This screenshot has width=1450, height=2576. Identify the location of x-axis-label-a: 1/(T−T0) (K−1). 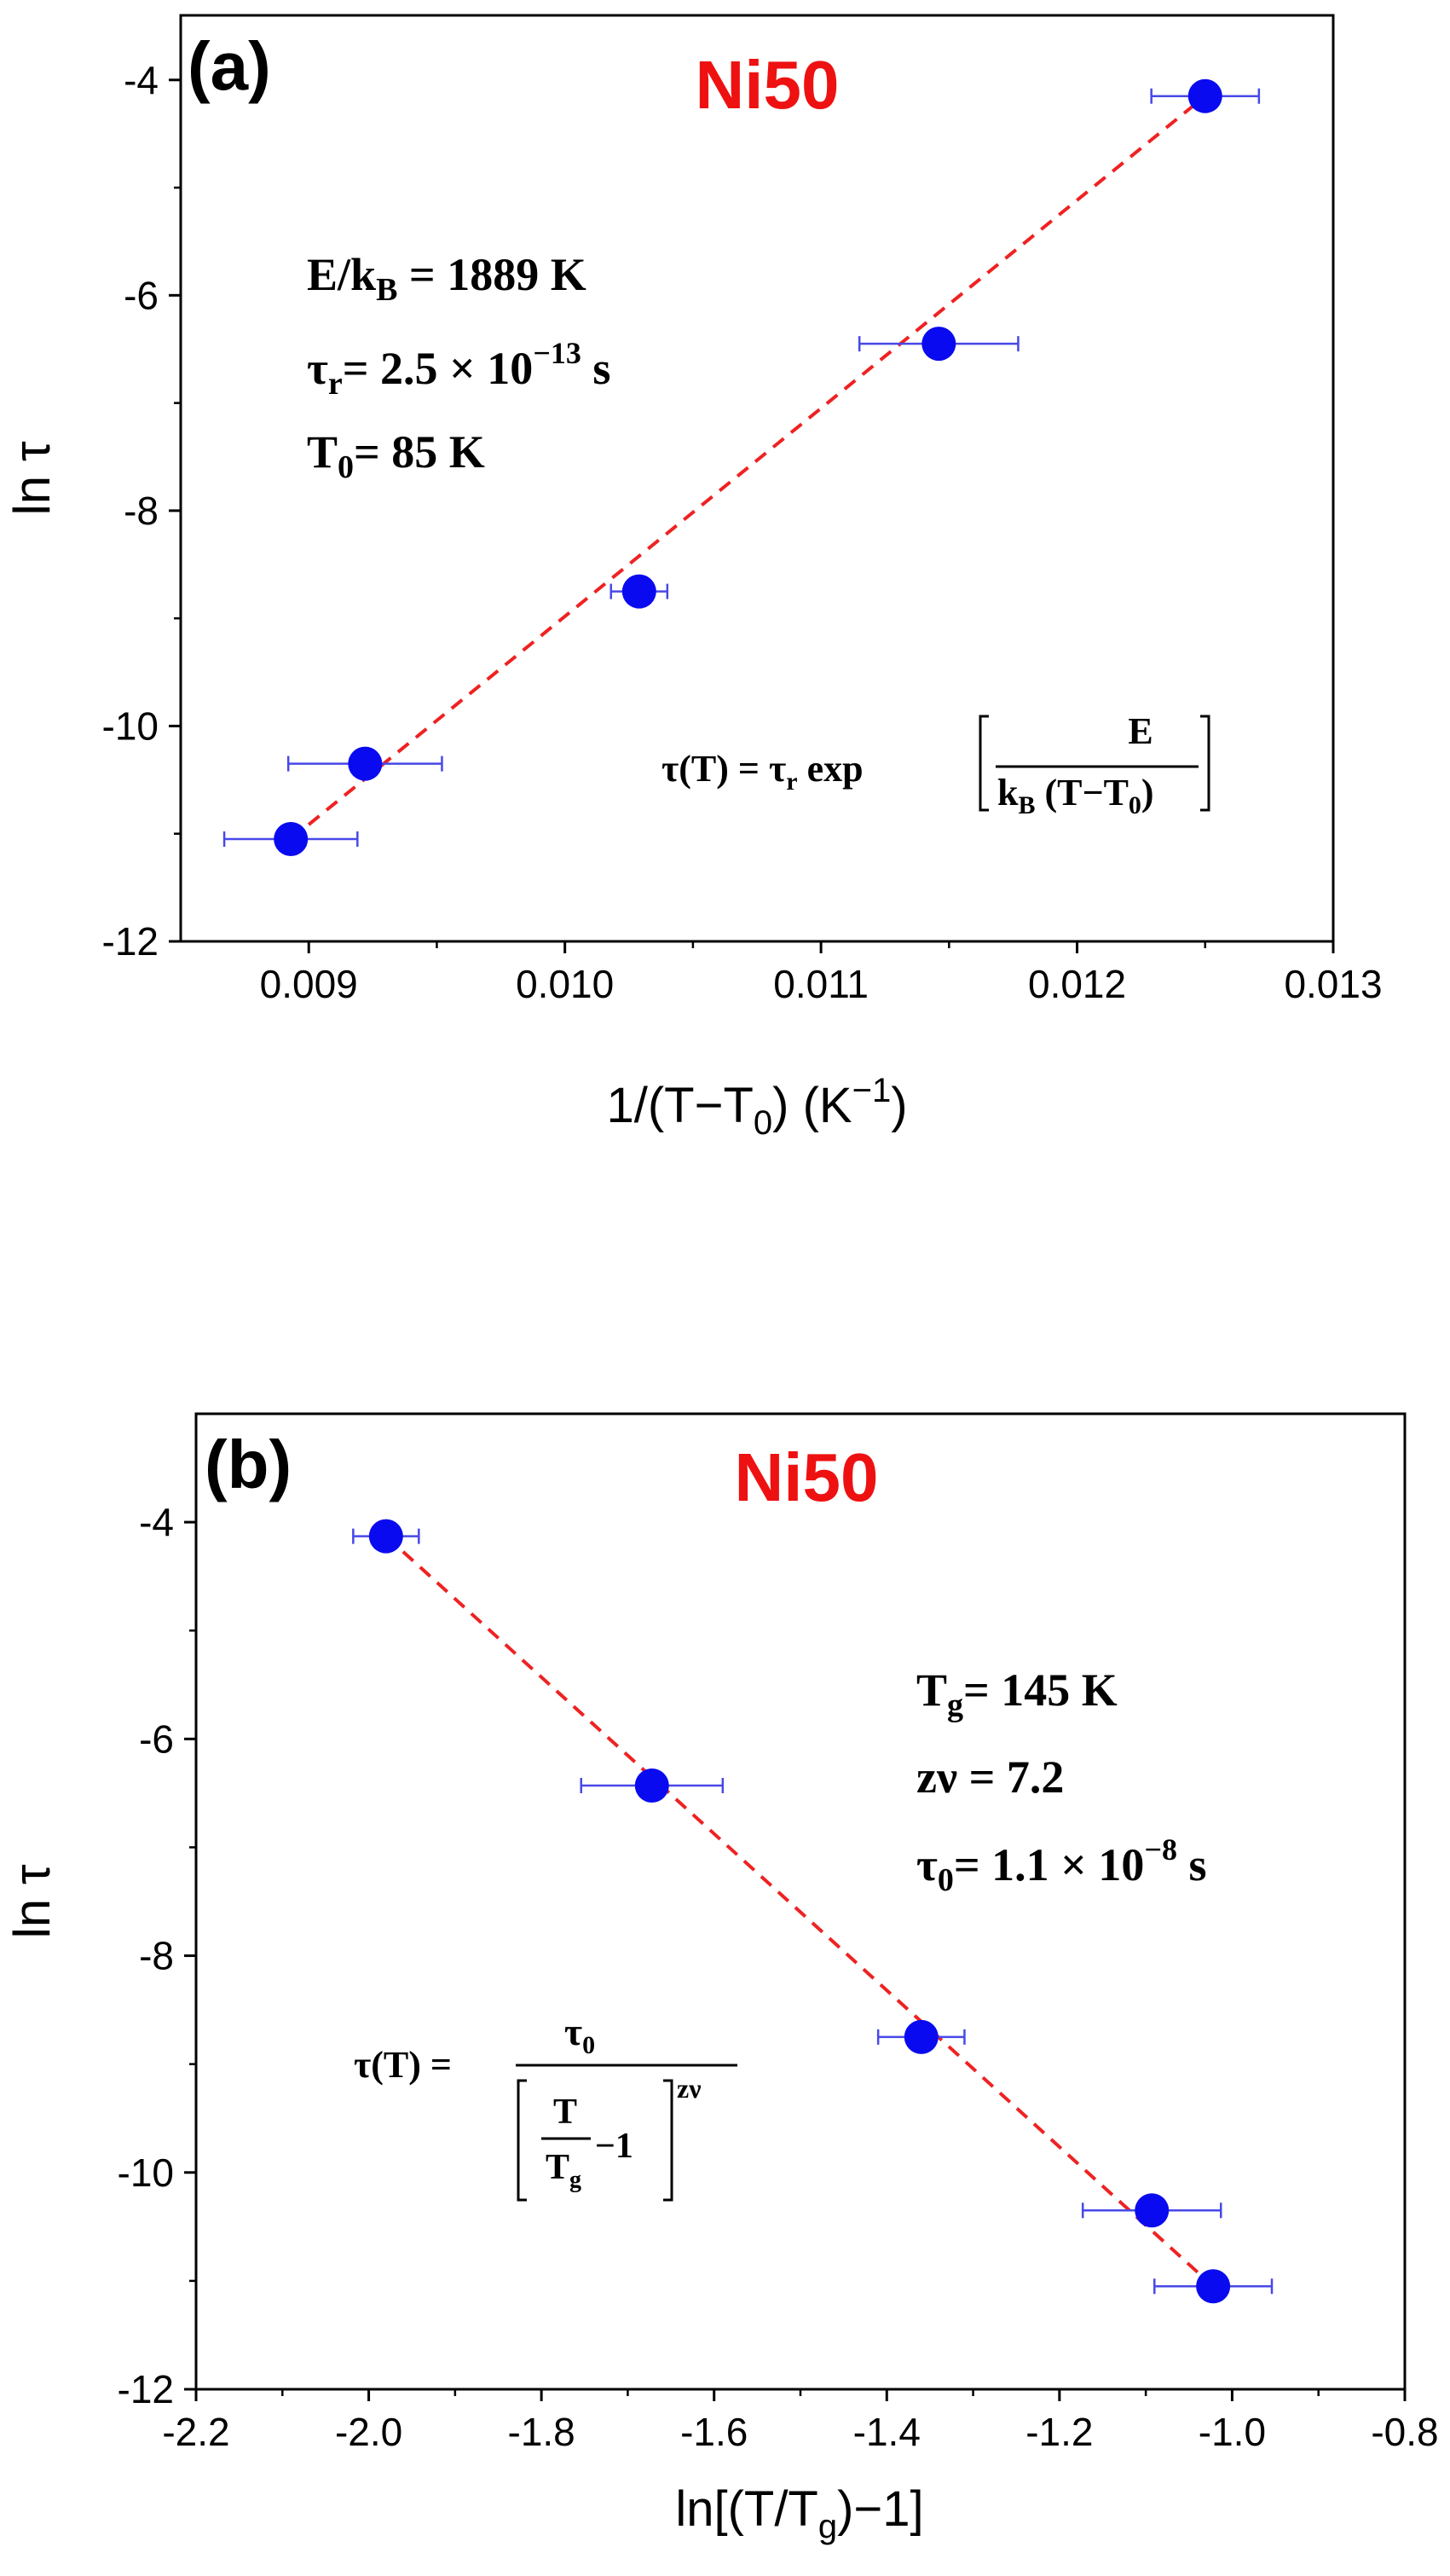
(756, 1107).